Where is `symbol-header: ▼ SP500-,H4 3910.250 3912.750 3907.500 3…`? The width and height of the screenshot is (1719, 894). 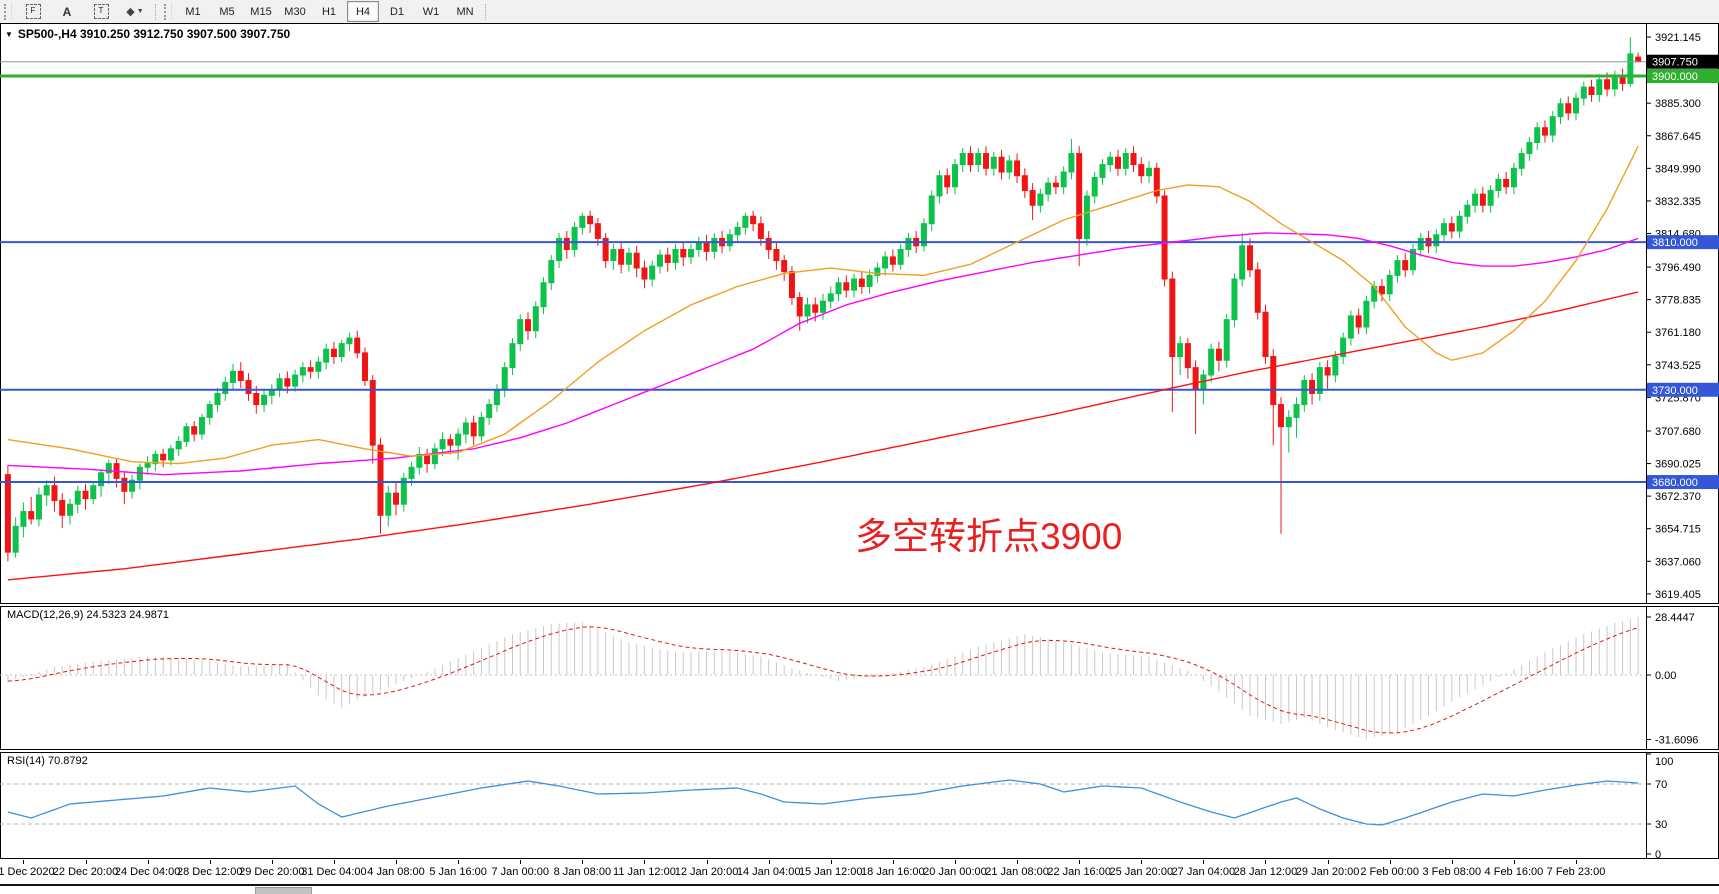 symbol-header: ▼ SP500-,H4 3910.250 3912.750 3907.500 3… is located at coordinates (147, 34).